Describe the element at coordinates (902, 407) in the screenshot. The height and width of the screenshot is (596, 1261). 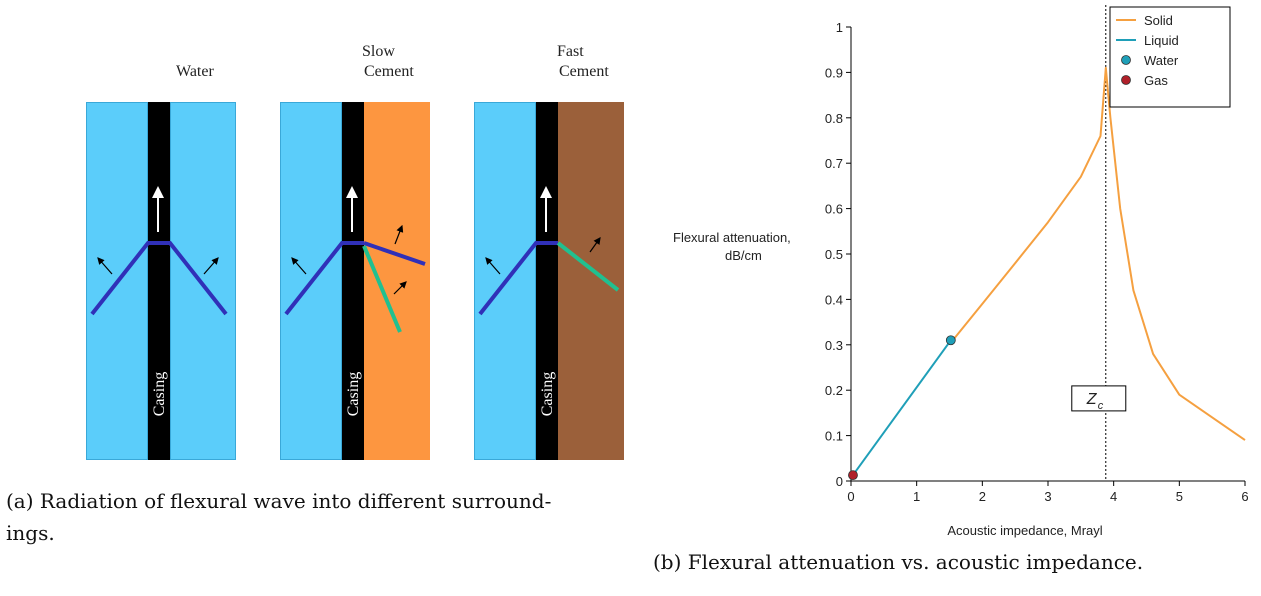
I see `liquid-series-line` at that location.